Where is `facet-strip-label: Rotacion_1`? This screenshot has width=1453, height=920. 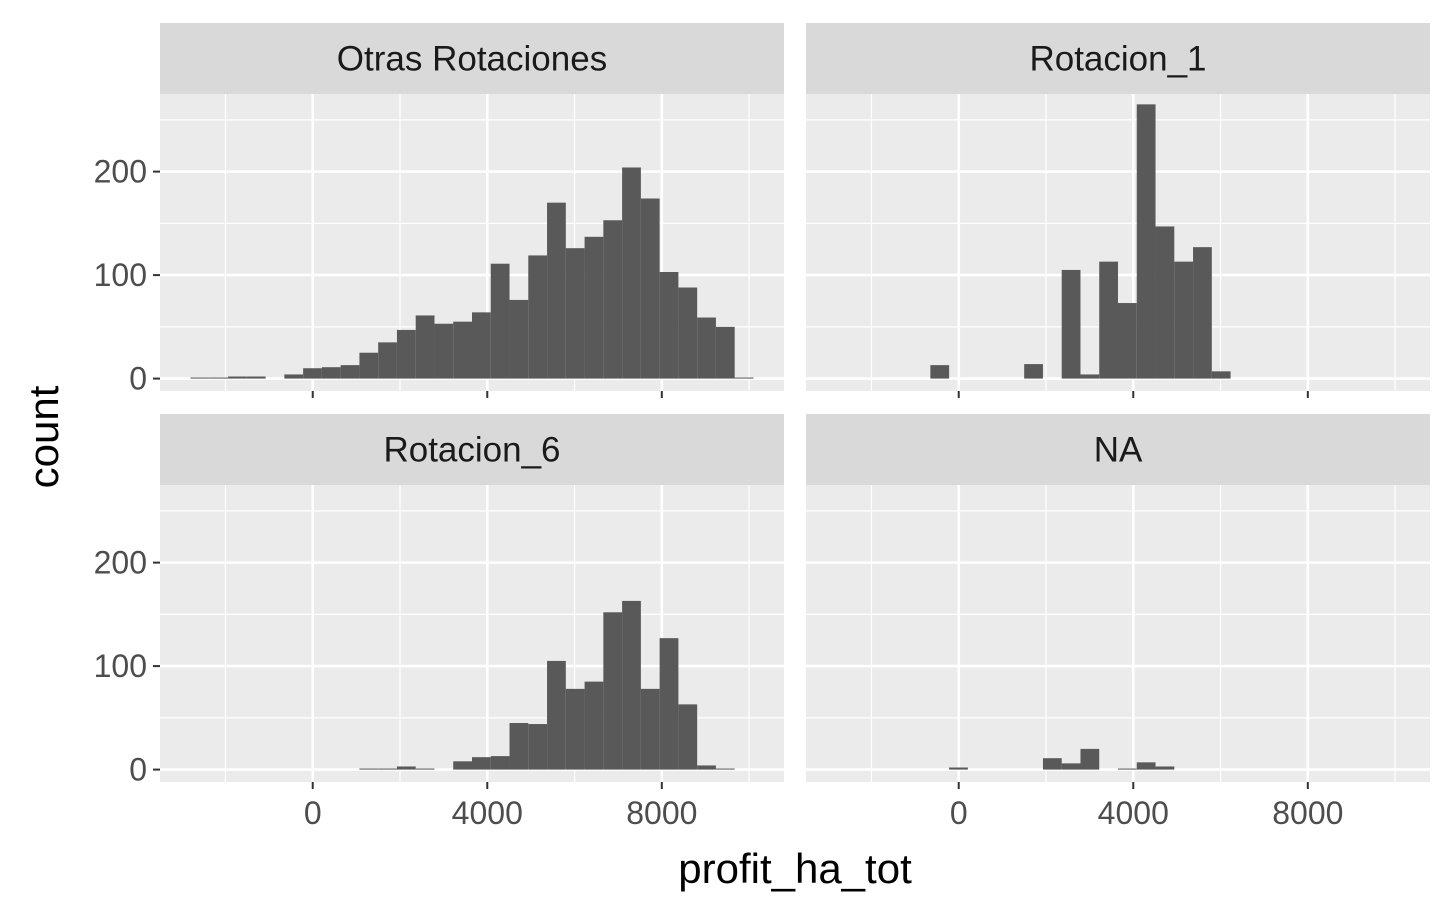 facet-strip-label: Rotacion_1 is located at coordinates (1117, 59).